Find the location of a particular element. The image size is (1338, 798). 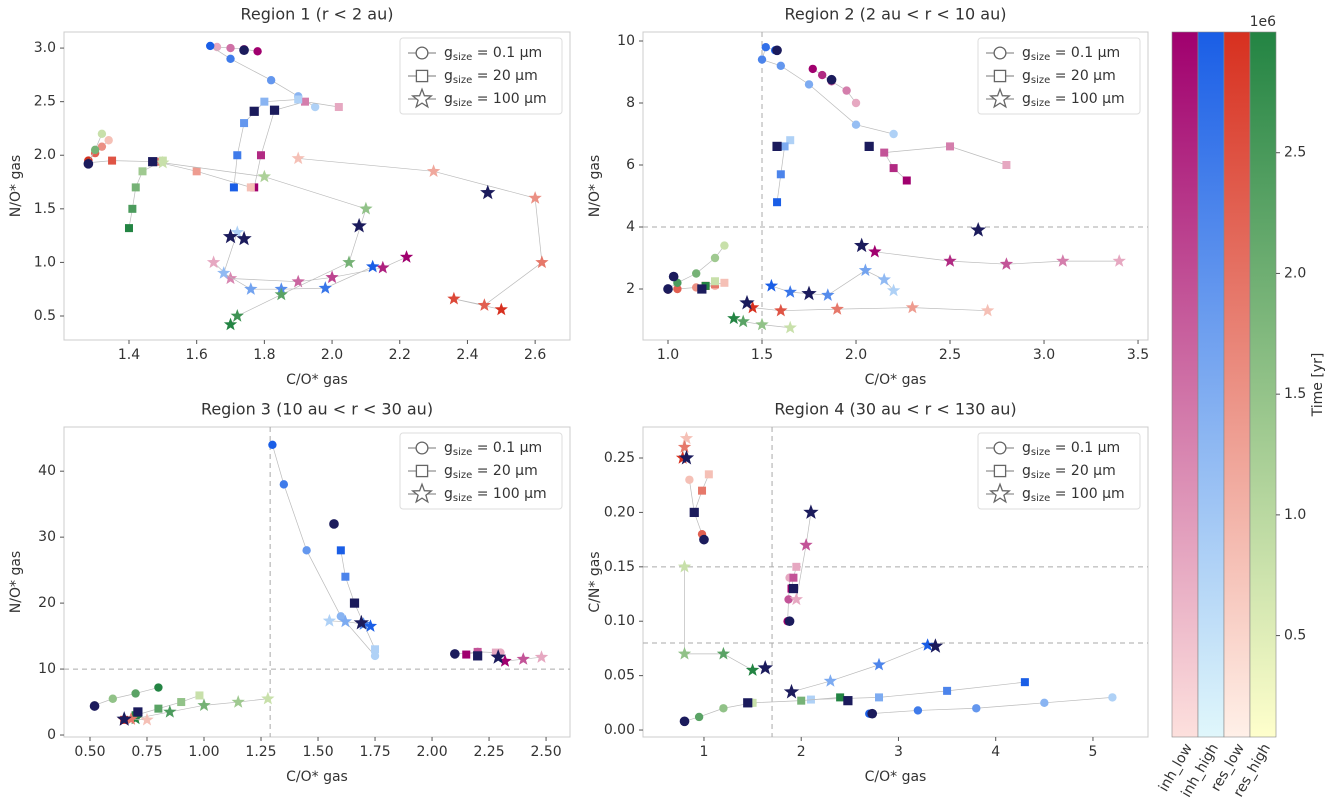

x-tick-label: 2.25 is located at coordinates (488, 752).